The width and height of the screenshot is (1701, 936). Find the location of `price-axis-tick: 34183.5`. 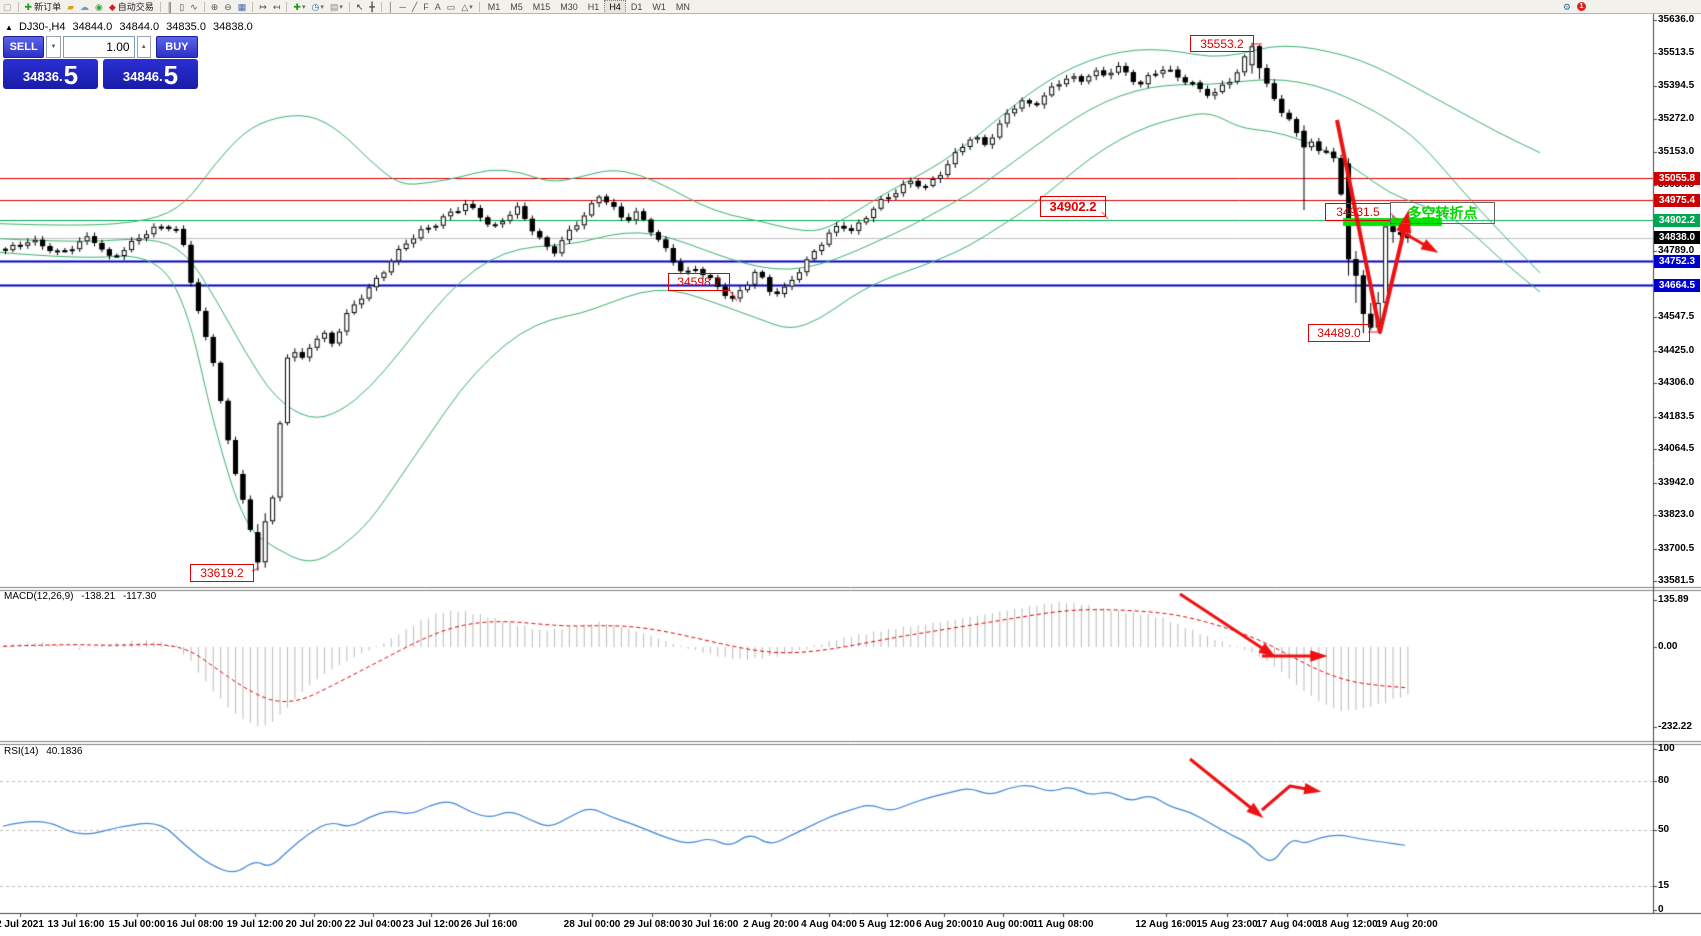

price-axis-tick: 34183.5 is located at coordinates (1676, 416).